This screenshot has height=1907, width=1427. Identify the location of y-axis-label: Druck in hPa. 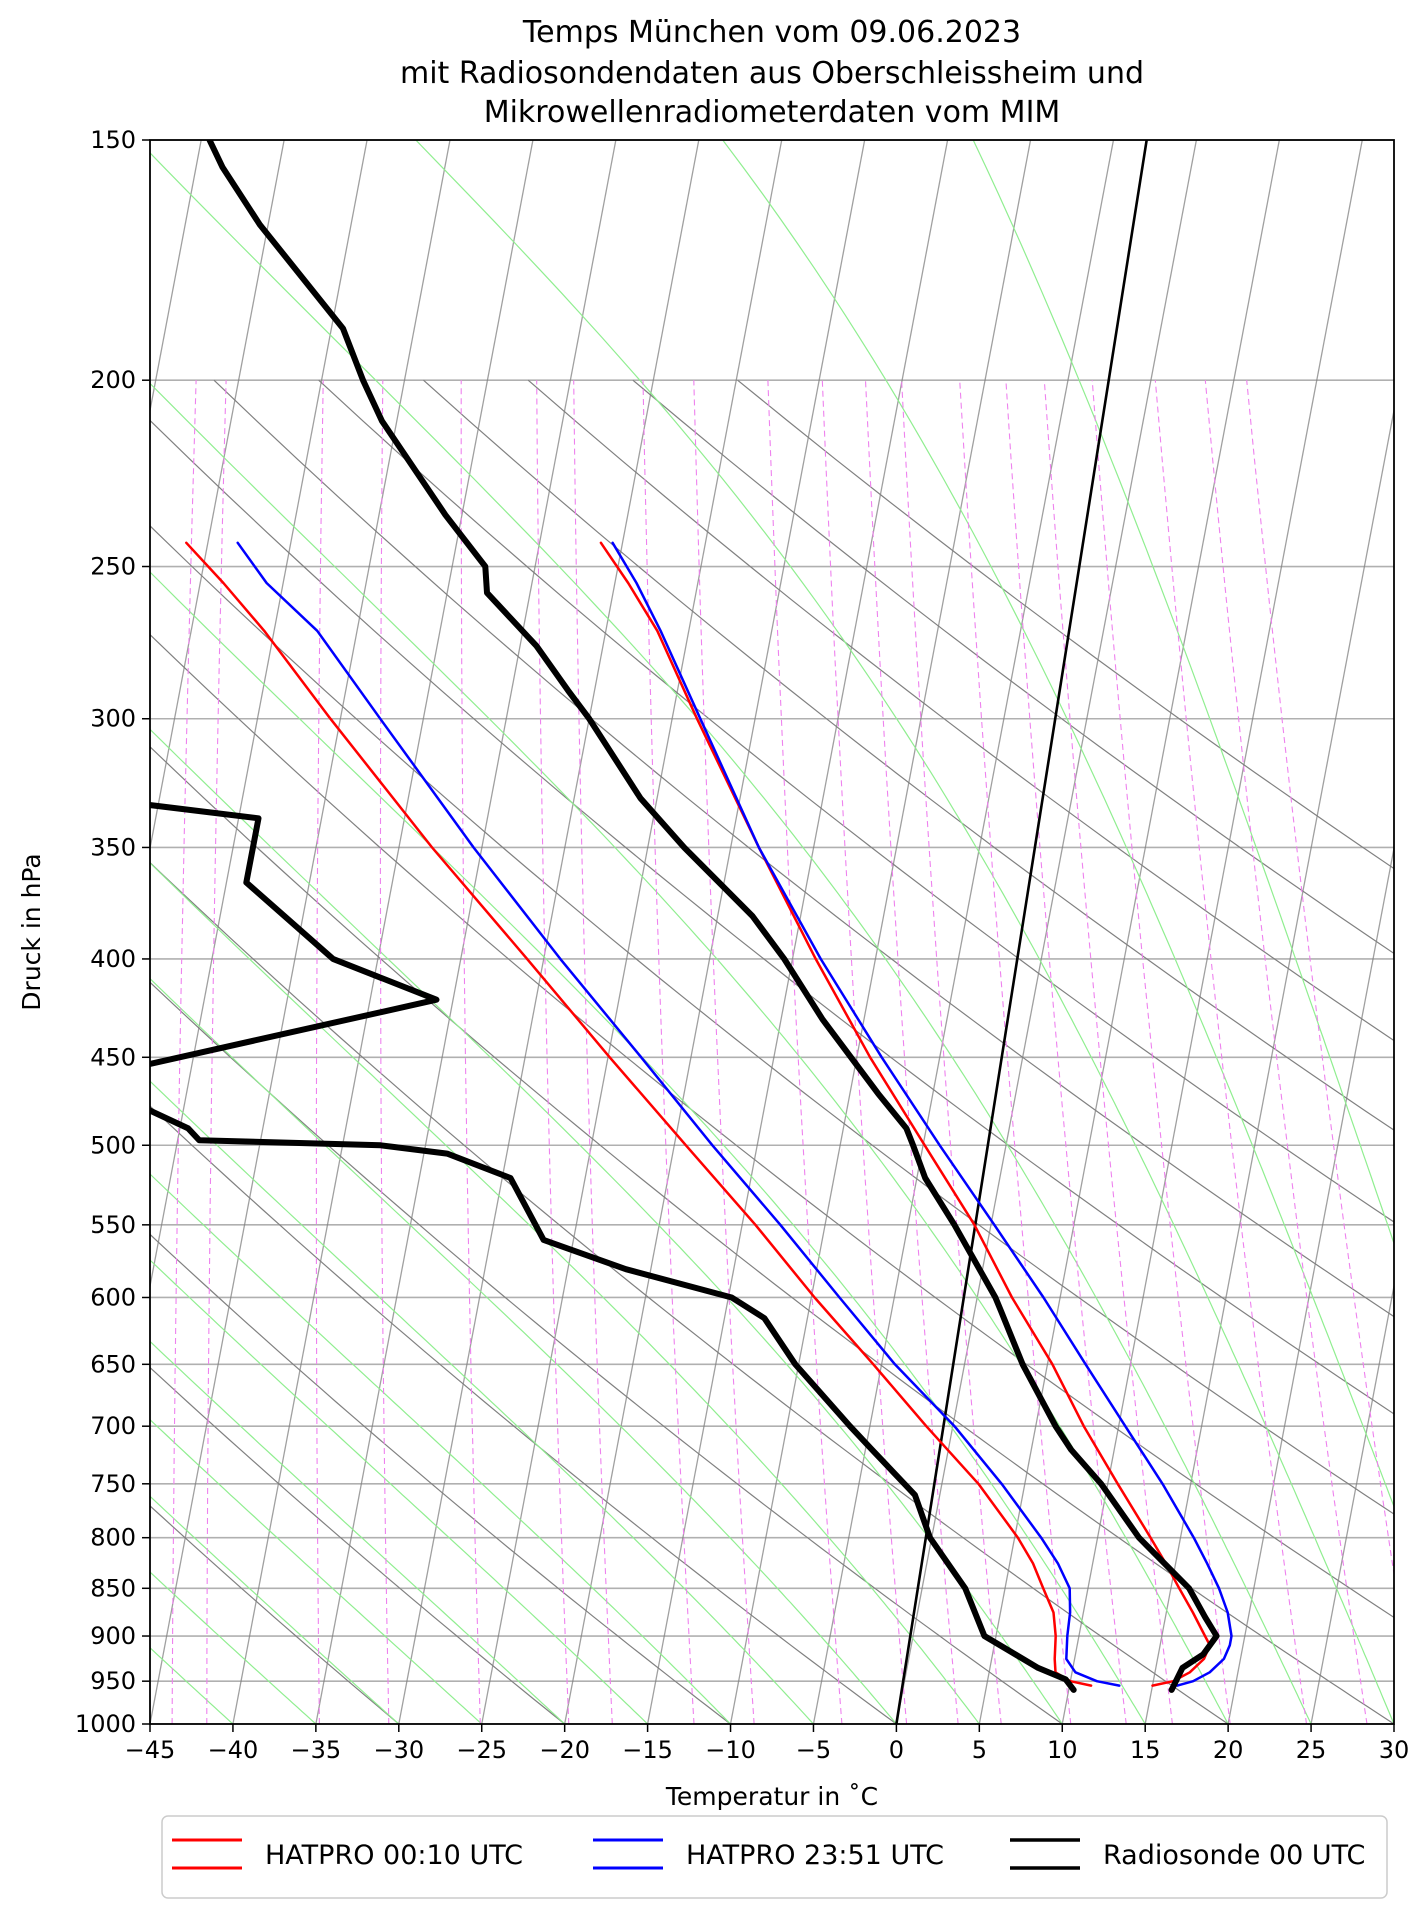
(31, 931).